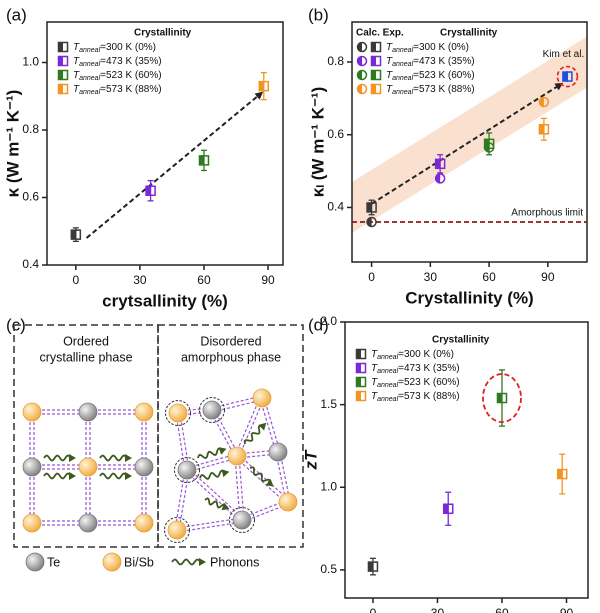 This screenshot has width=600, height=613. Describe the element at coordinates (371, 277) in the screenshot. I see `x-tick-label: 0` at that location.